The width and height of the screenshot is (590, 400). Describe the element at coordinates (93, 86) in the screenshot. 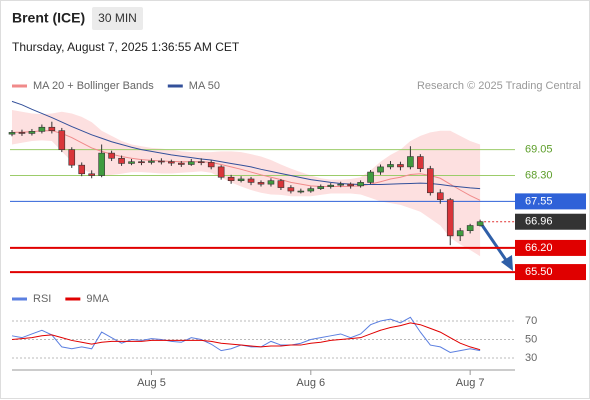

I see `legend-label: MA 20 + Bollinger Bands` at that location.